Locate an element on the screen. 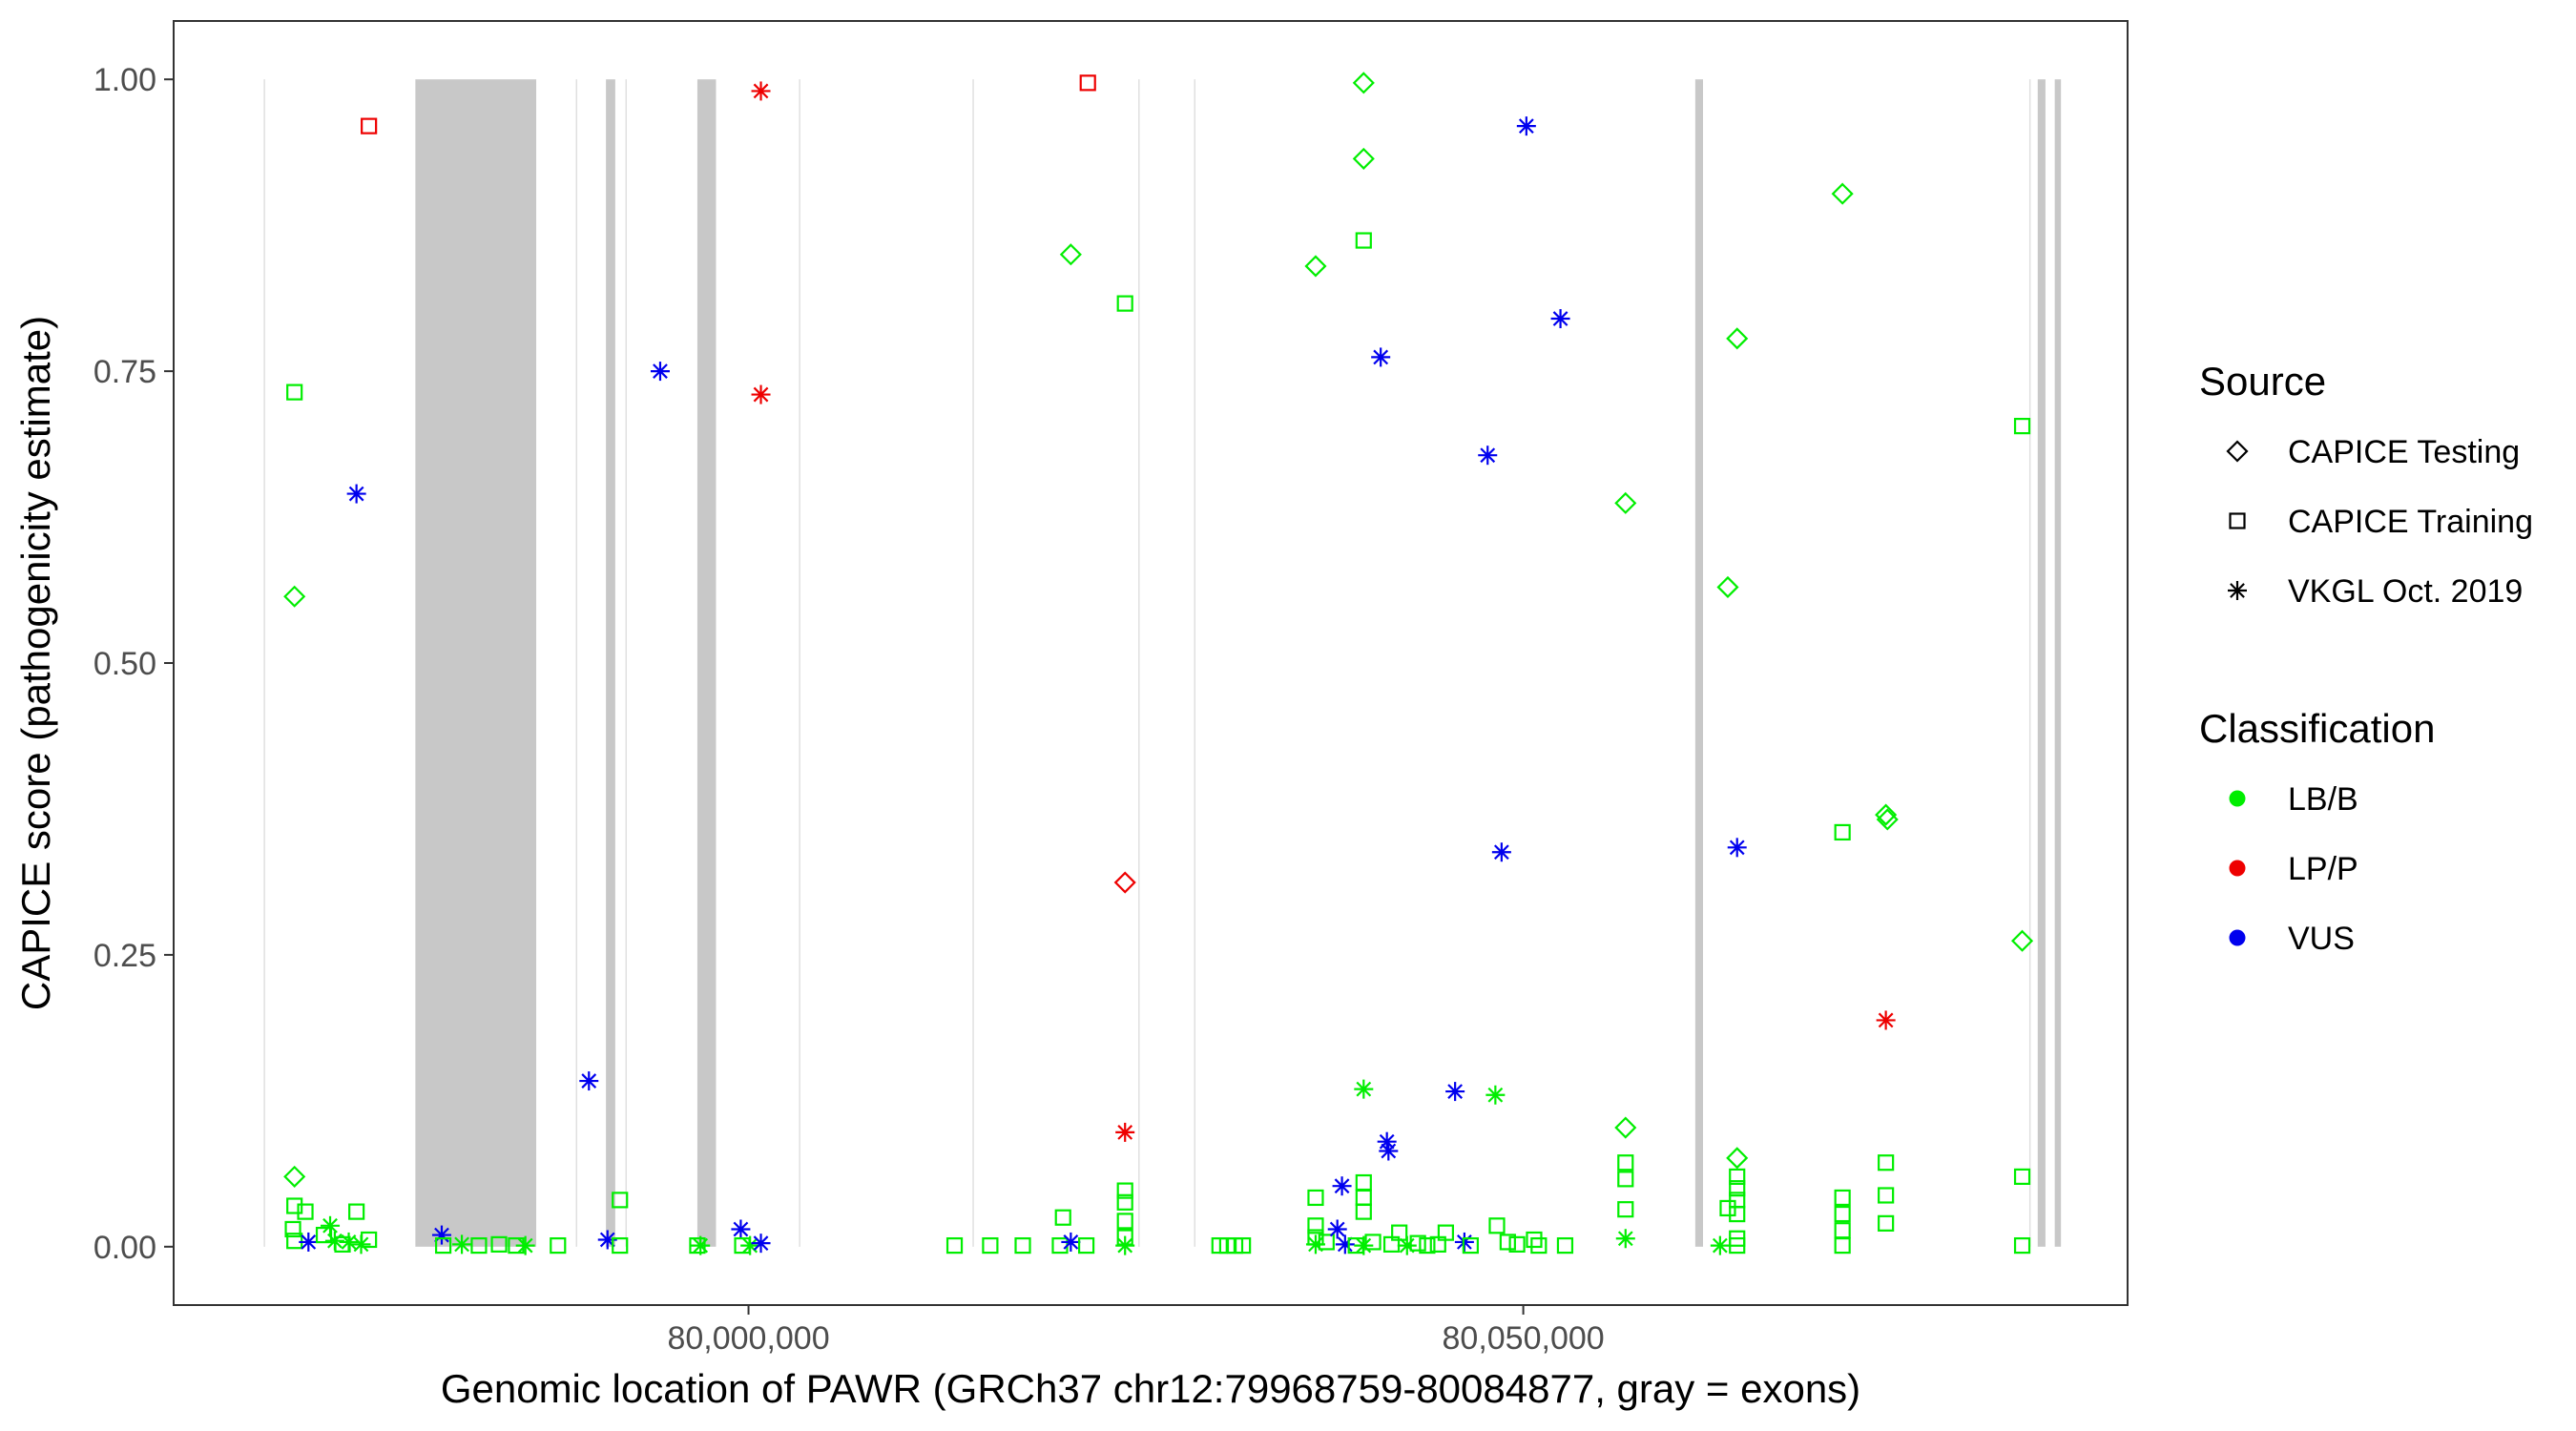 The height and width of the screenshot is (1431, 2576). legend-classification-entries: LB/B LP/P VUS is located at coordinates (2293, 869).